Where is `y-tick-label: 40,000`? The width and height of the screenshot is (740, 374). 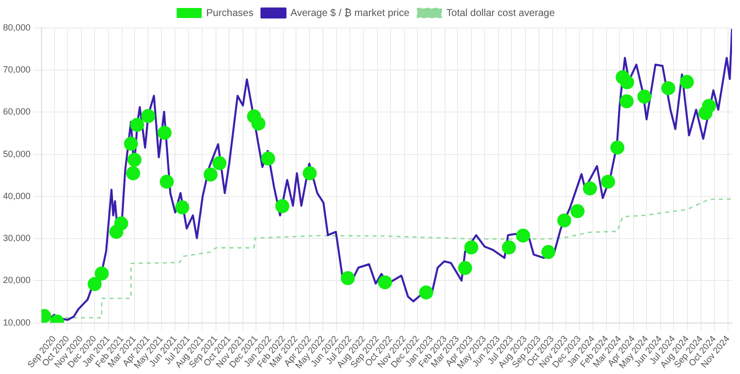 y-tick-label: 40,000 is located at coordinates (16, 195).